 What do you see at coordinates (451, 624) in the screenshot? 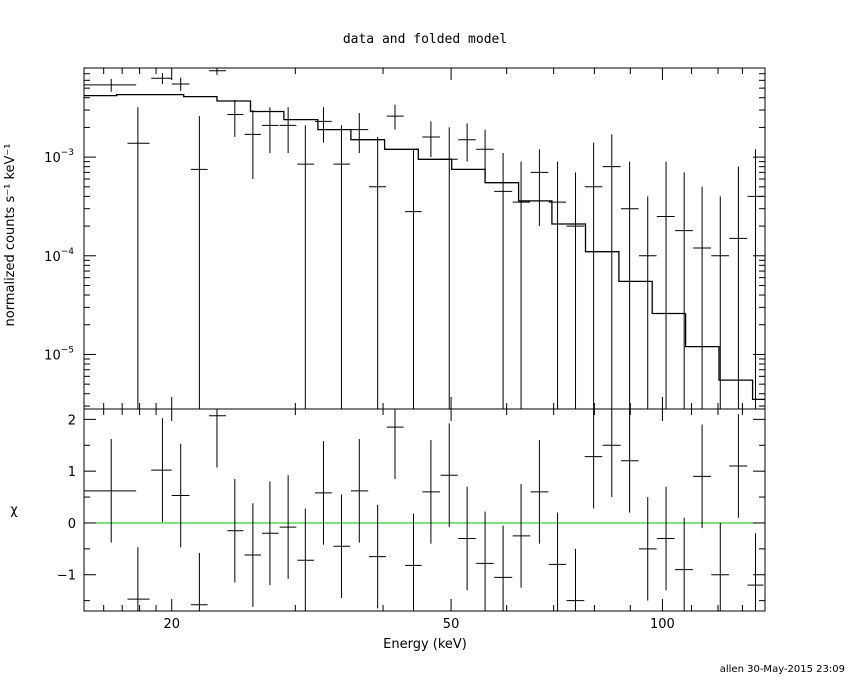
I see `x-tick-label: 50` at bounding box center [451, 624].